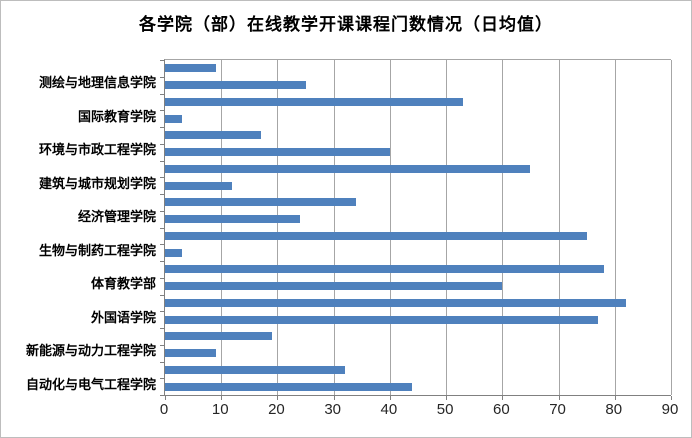  Describe the element at coordinates (614, 409) in the screenshot. I see `x-axis-label-80: 80` at that location.